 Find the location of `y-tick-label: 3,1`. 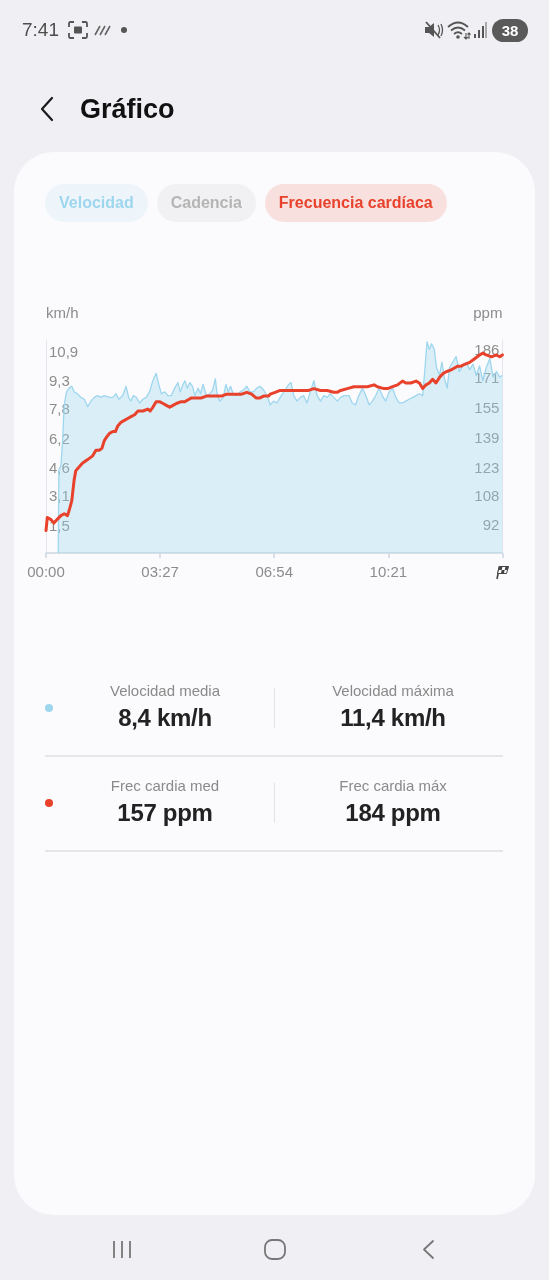

y-tick-label: 3,1 is located at coordinates (59, 496).